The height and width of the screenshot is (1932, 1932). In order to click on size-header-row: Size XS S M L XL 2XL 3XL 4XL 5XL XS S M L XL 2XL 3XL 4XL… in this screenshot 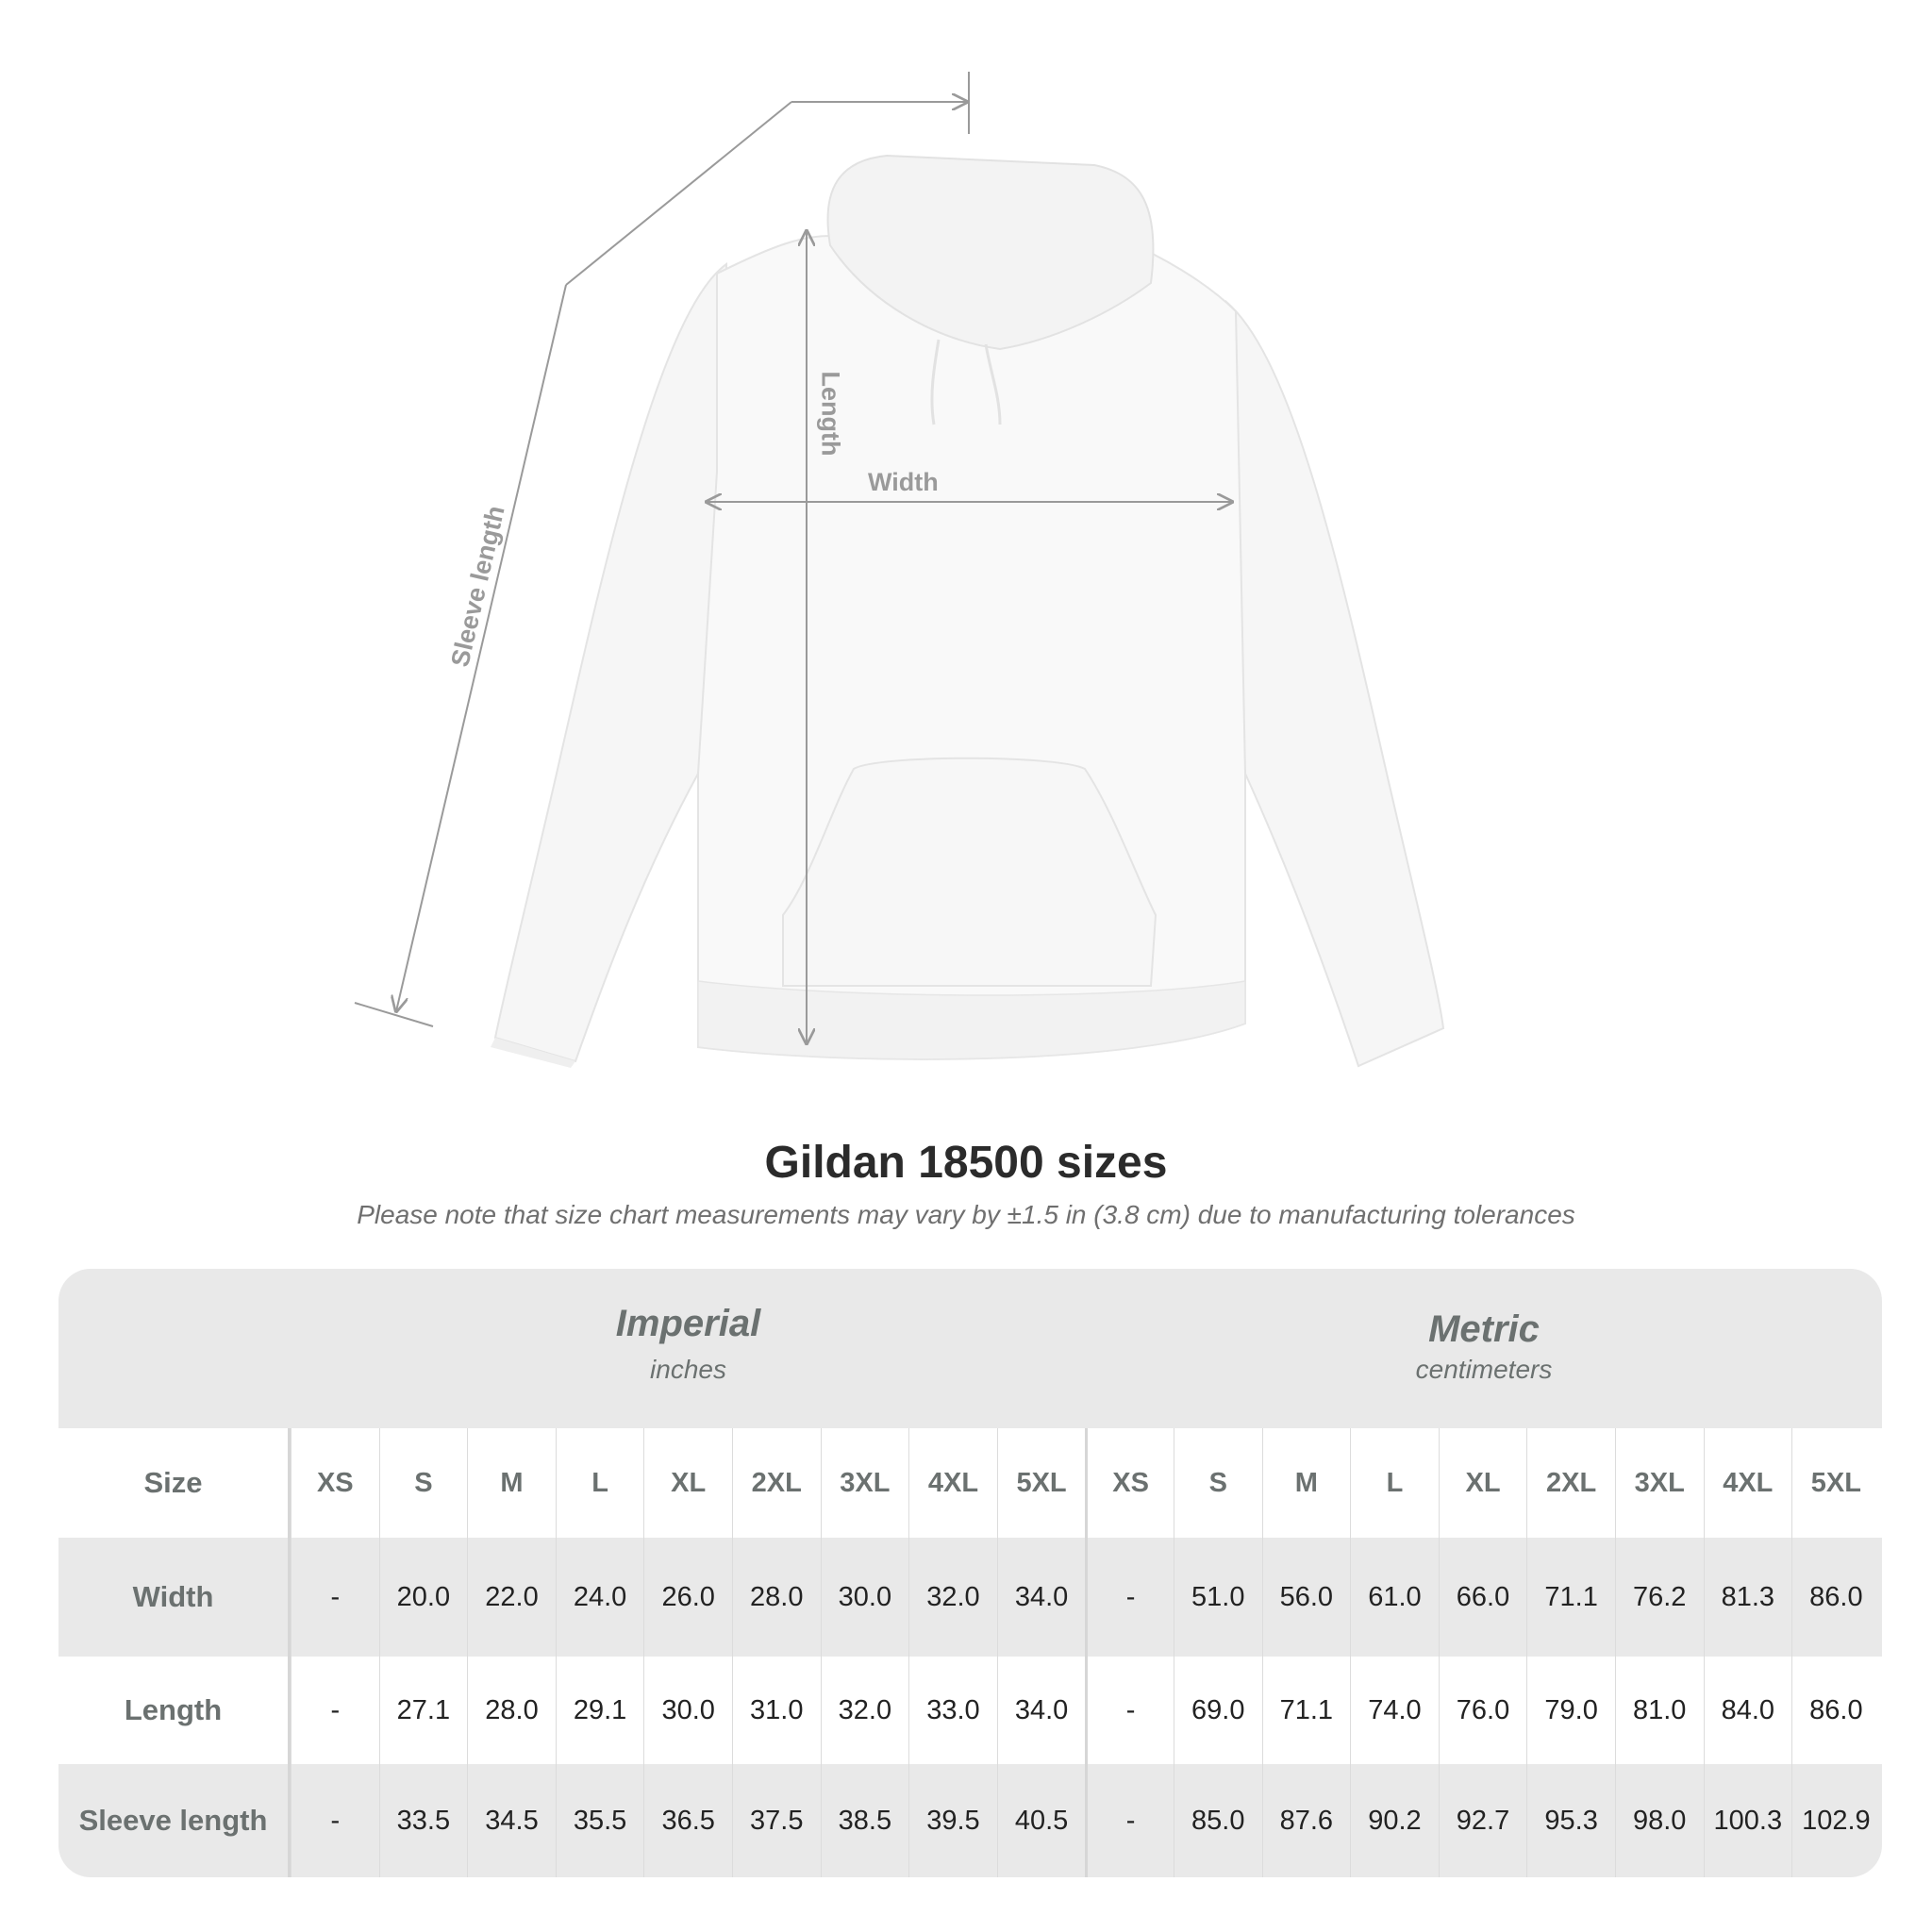, I will do `click(970, 1483)`.